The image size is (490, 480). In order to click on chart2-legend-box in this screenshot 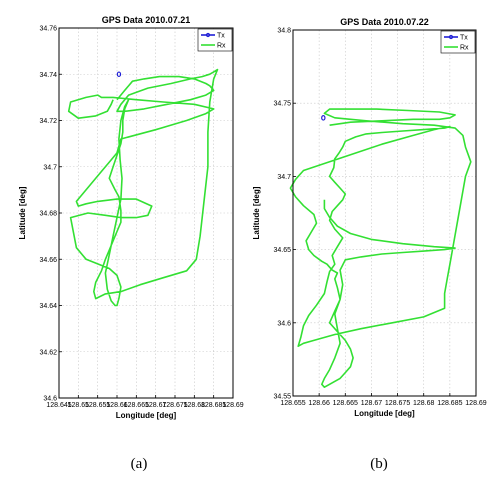, I will do `click(458, 42)`.